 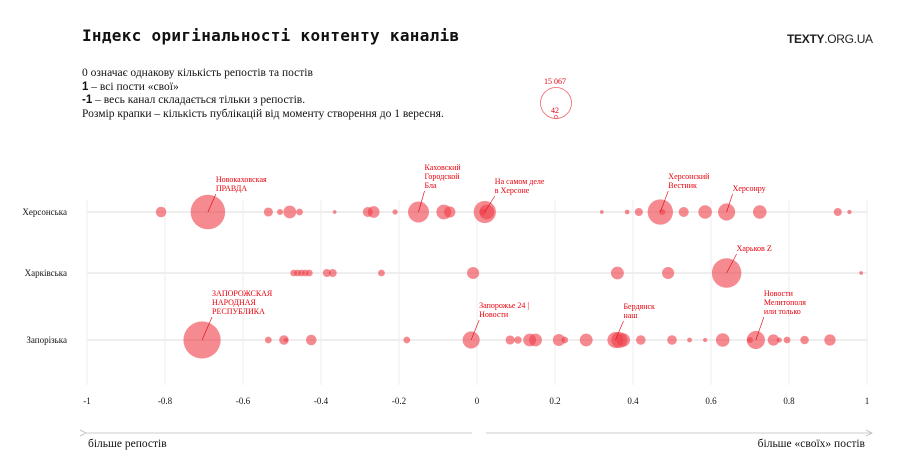 What do you see at coordinates (639, 311) in the screenshot?
I see `point-label: Бердянск наш` at bounding box center [639, 311].